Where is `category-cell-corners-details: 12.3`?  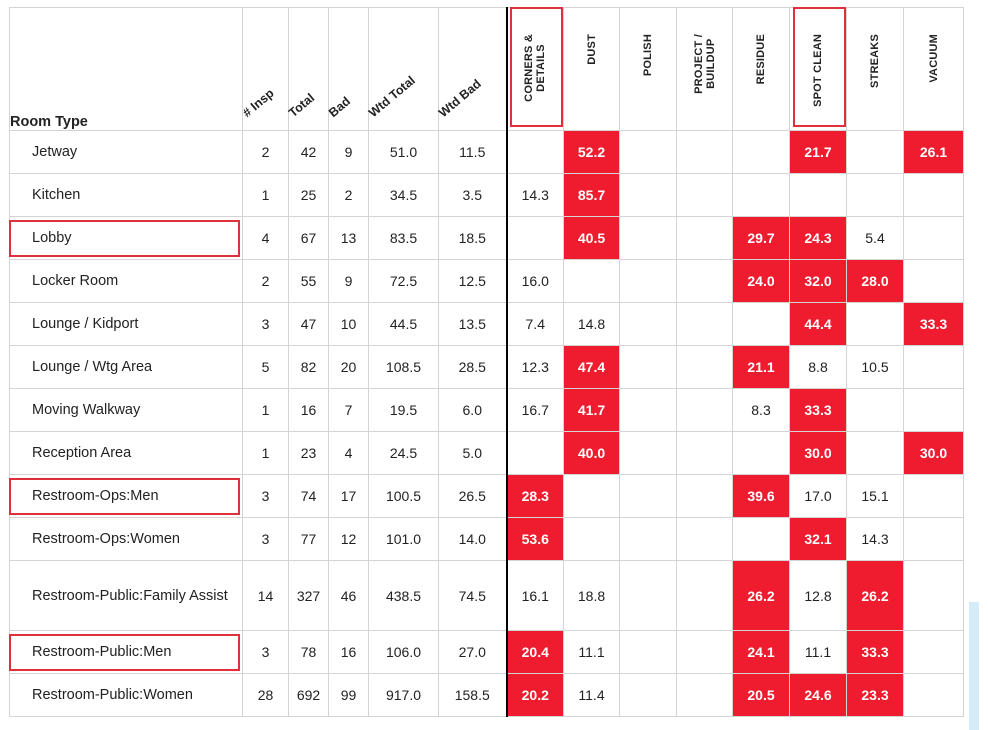 category-cell-corners-details: 12.3 is located at coordinates (534, 367).